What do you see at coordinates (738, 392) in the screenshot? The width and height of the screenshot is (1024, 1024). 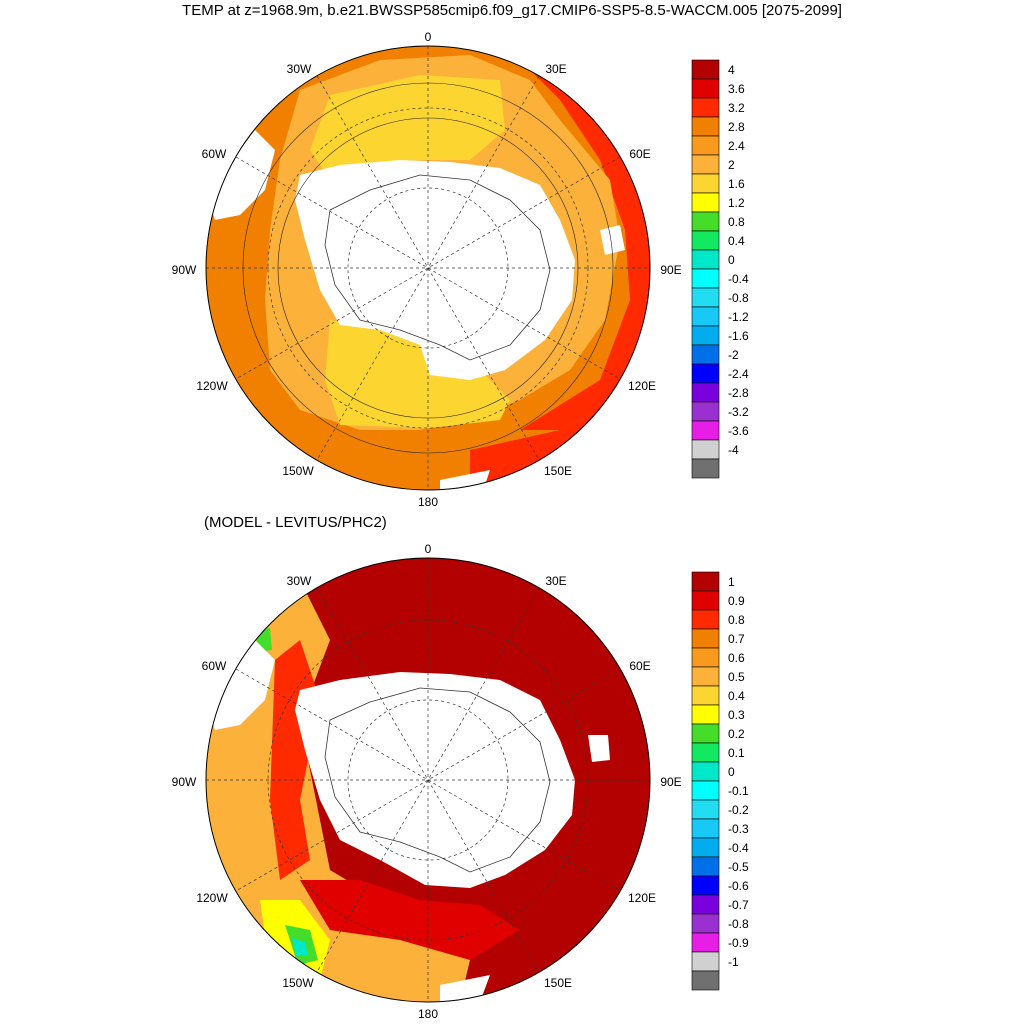 I see `top-colorbar-label: -2.8` at bounding box center [738, 392].